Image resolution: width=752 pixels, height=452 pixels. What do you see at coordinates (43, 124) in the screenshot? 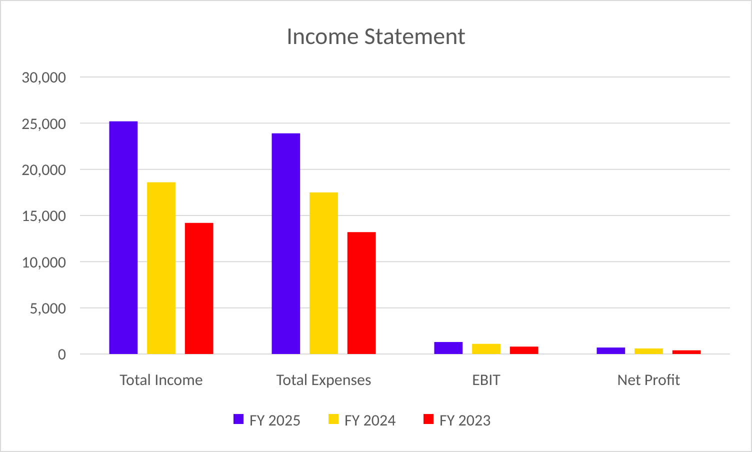
I see `y-tick-label: 25,000` at bounding box center [43, 124].